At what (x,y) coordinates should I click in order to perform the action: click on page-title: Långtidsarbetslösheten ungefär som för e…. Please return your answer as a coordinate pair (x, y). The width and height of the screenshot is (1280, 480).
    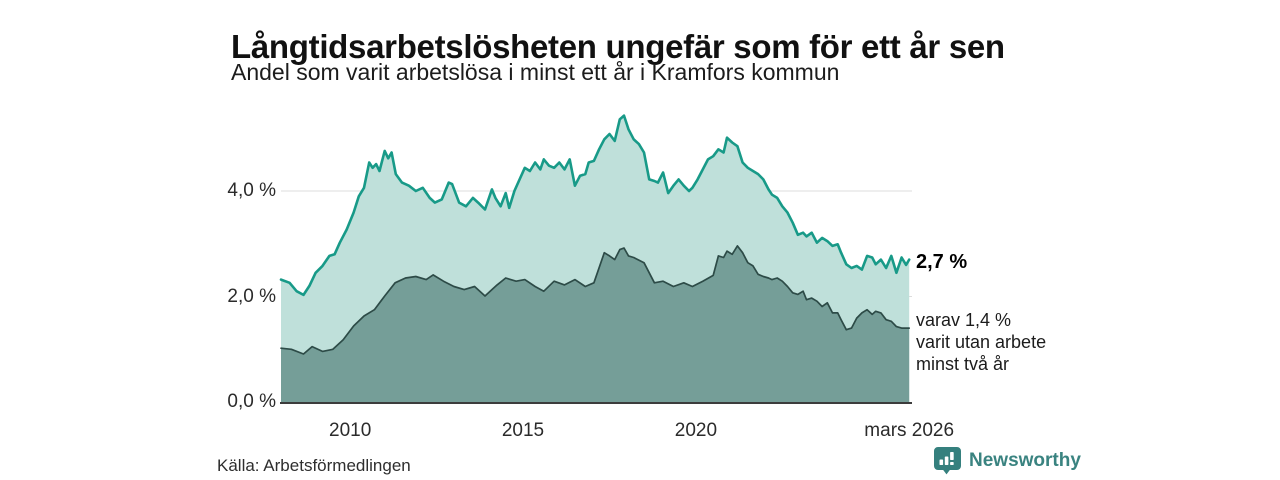
    Looking at the image, I should click on (618, 47).